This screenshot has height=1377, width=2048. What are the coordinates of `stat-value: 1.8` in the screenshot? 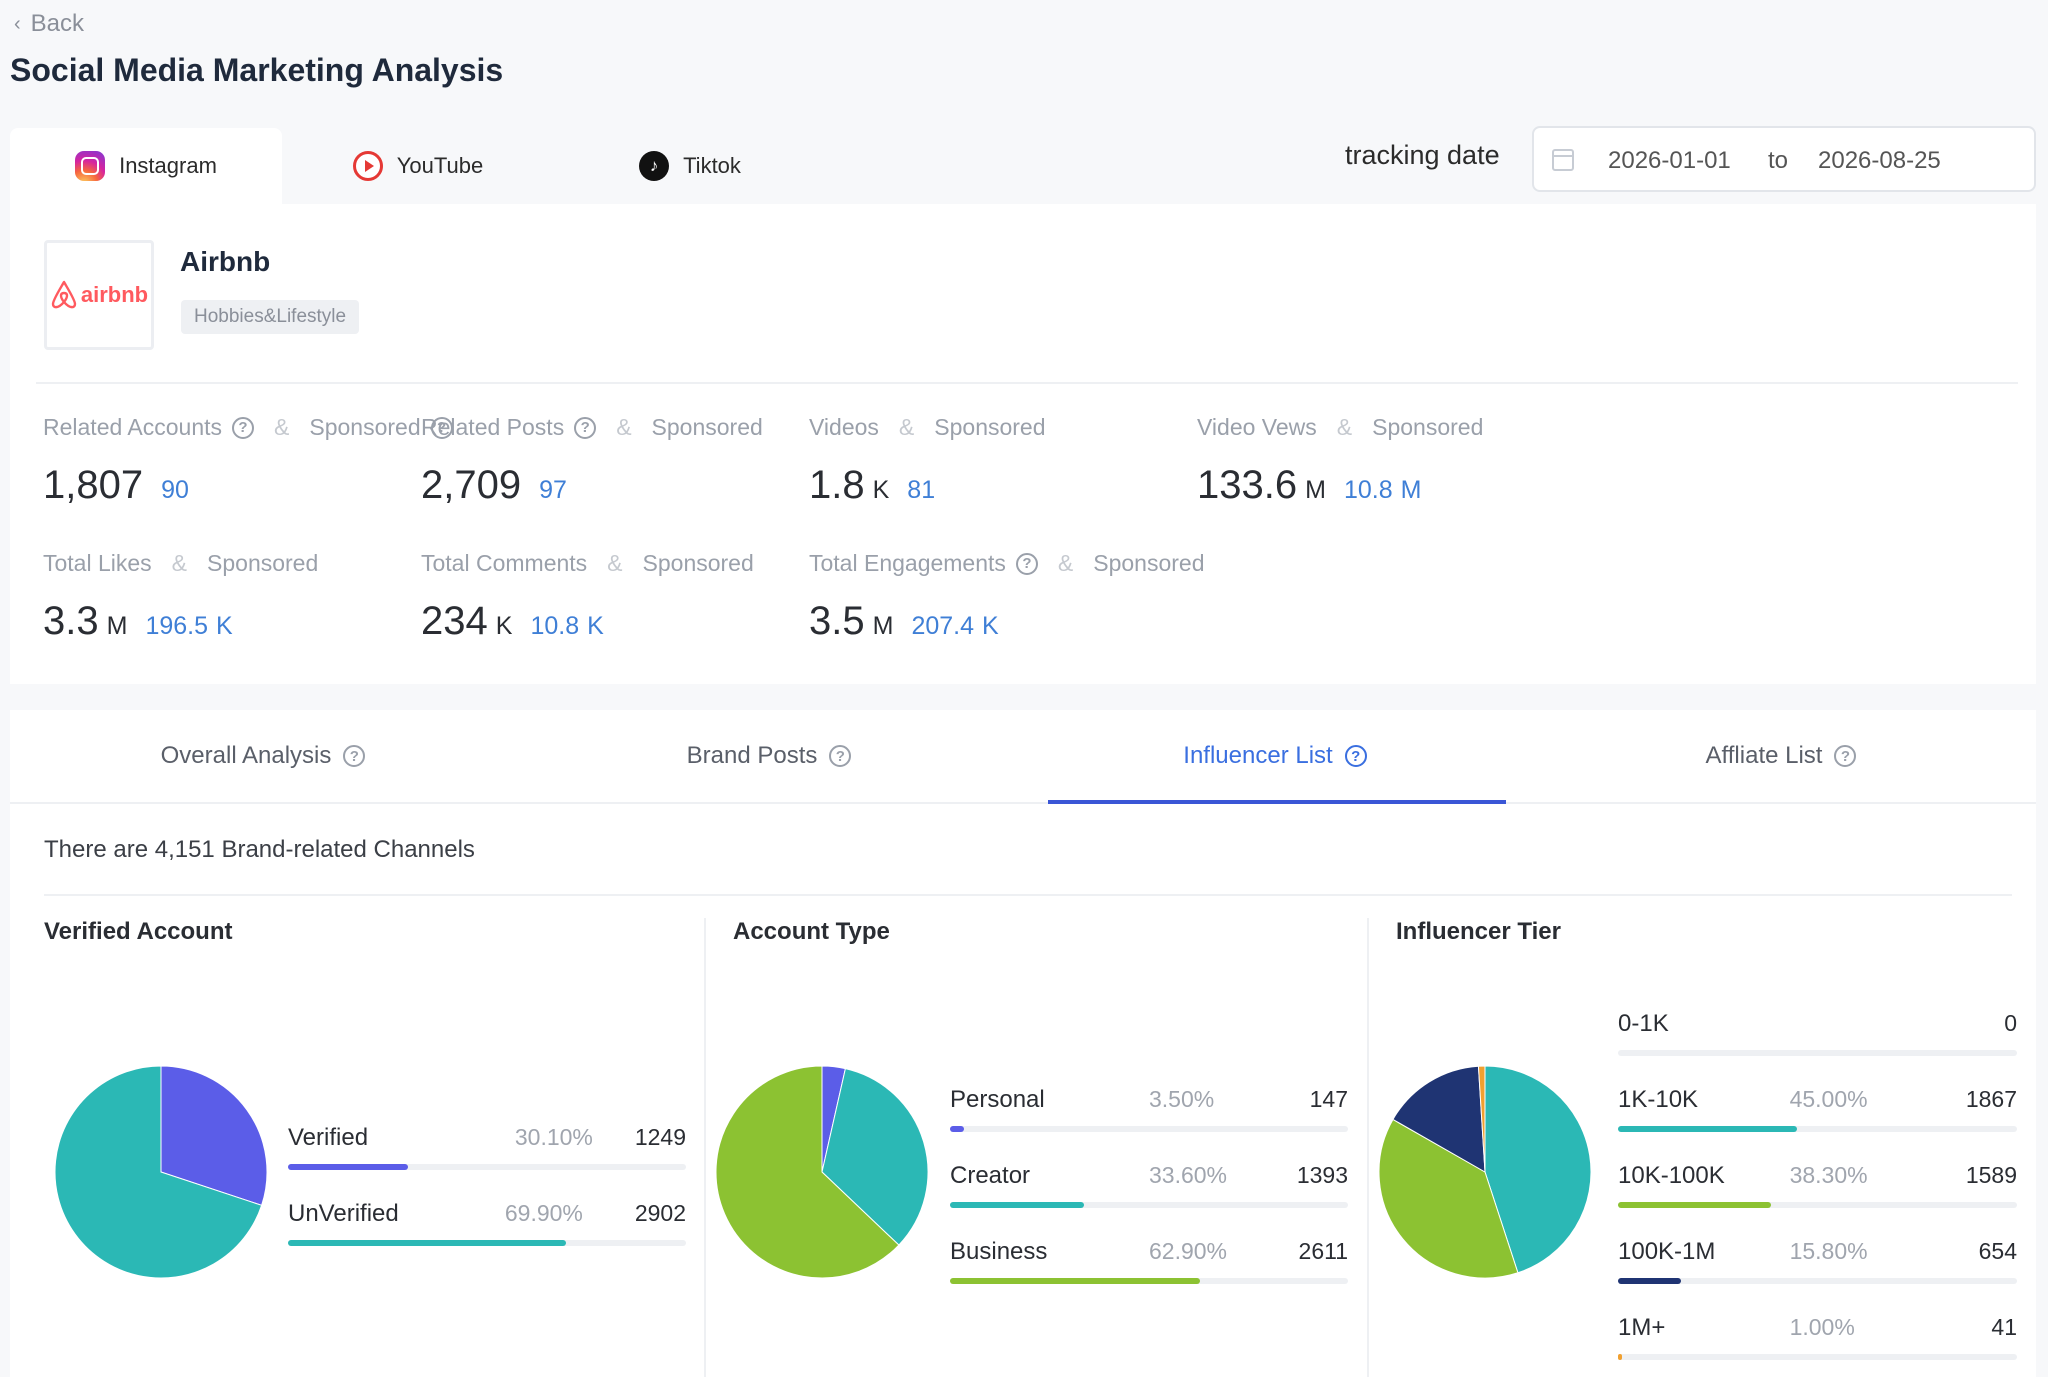 It's located at (837, 485).